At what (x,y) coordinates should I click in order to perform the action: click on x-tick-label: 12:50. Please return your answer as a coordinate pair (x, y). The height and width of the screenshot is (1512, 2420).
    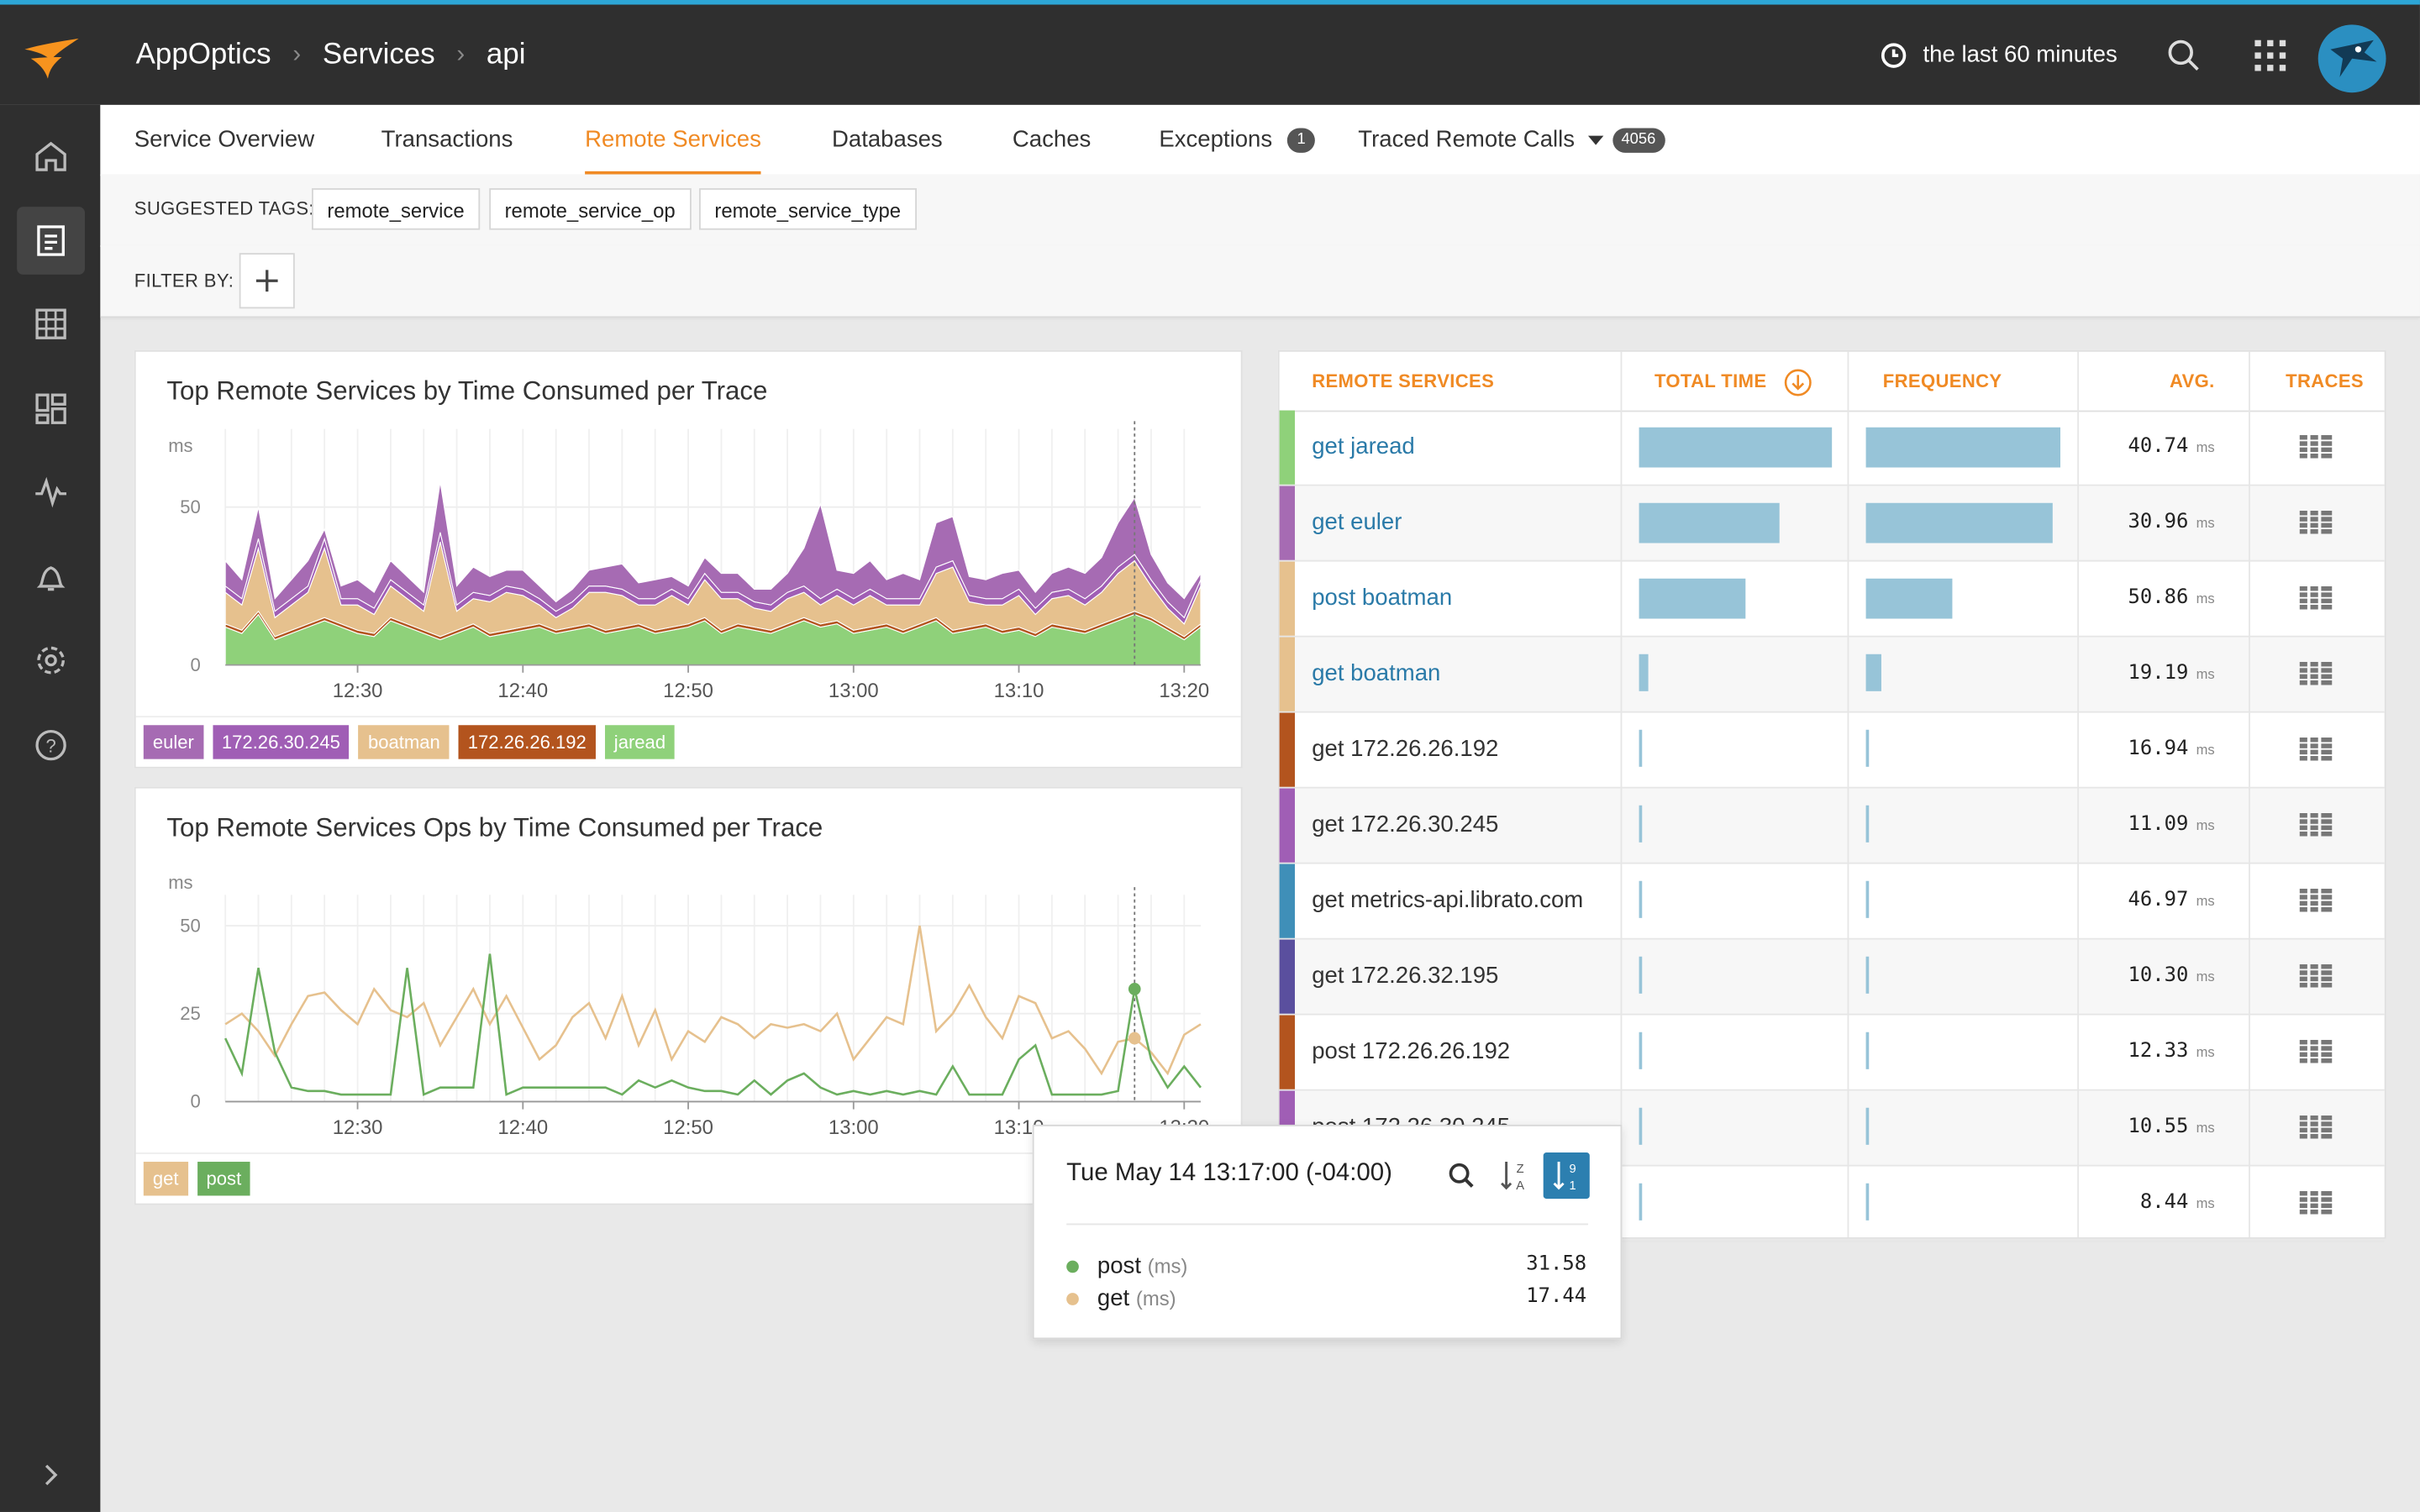
    Looking at the image, I should click on (688, 691).